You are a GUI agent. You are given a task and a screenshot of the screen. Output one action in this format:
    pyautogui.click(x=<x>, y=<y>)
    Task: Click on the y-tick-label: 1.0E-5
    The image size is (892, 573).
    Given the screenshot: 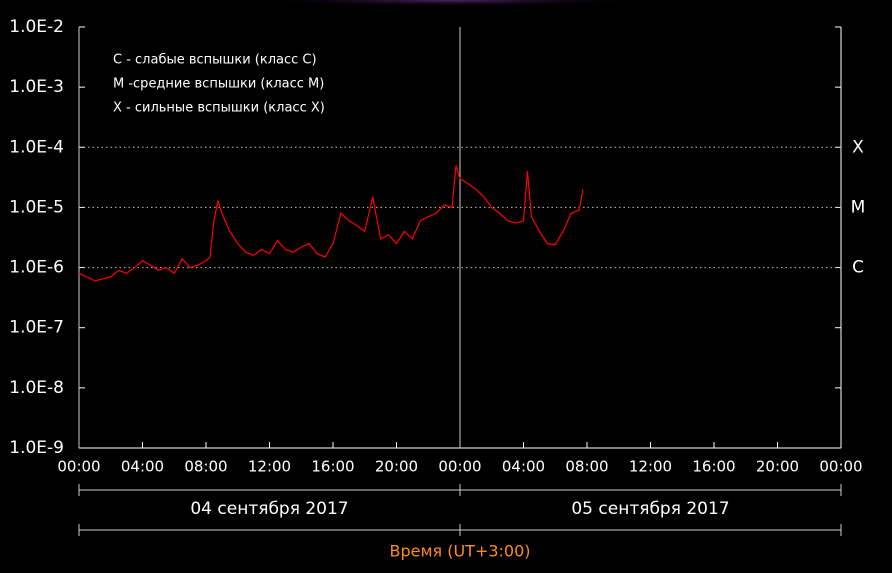 What is the action you would take?
    pyautogui.click(x=36, y=207)
    